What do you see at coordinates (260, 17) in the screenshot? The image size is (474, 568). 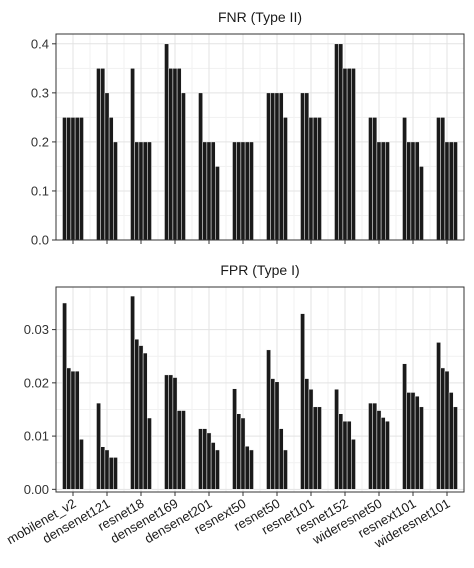 I see `panel-title: FNR (Type II)` at bounding box center [260, 17].